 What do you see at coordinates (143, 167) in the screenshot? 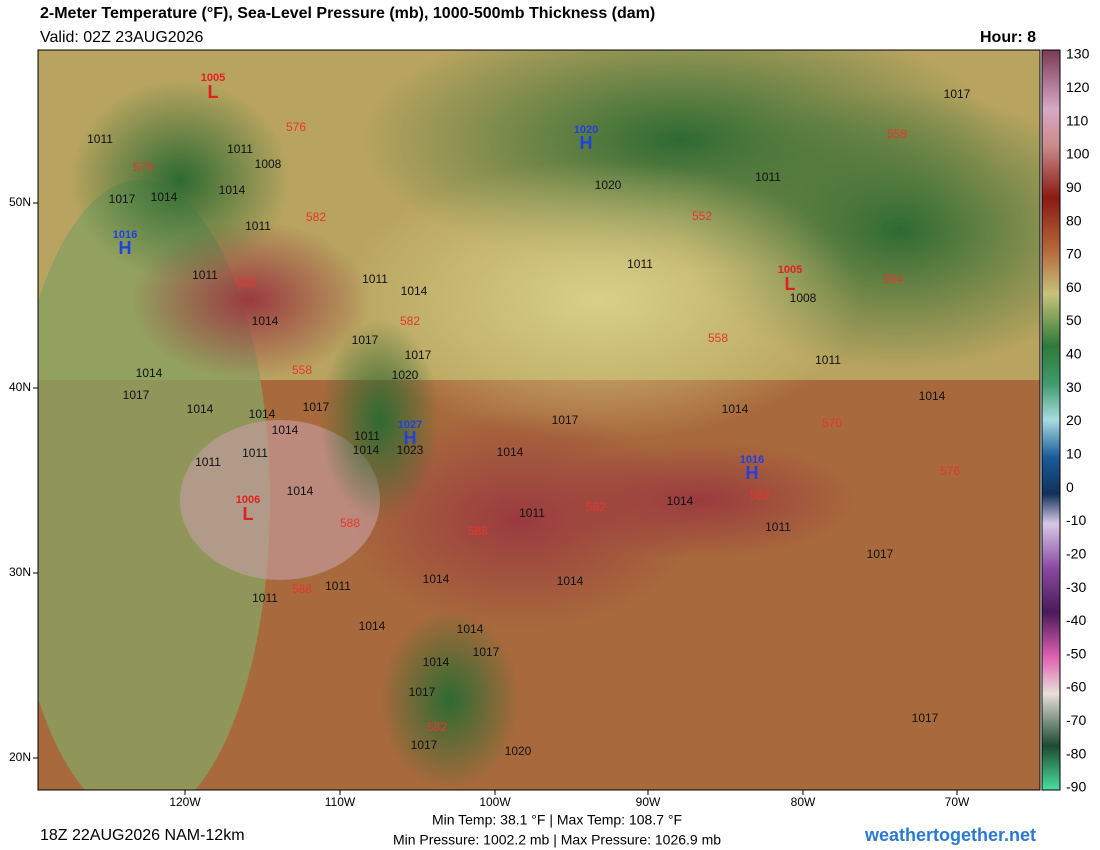
I see `thickness-label: 570` at bounding box center [143, 167].